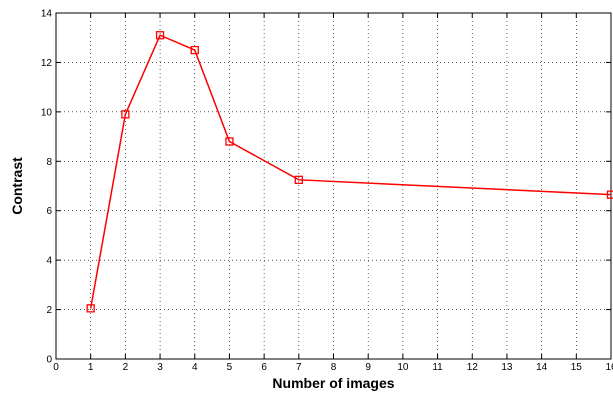 The width and height of the screenshot is (613, 394). Describe the element at coordinates (473, 367) in the screenshot. I see `x-tick-label: 12` at that location.